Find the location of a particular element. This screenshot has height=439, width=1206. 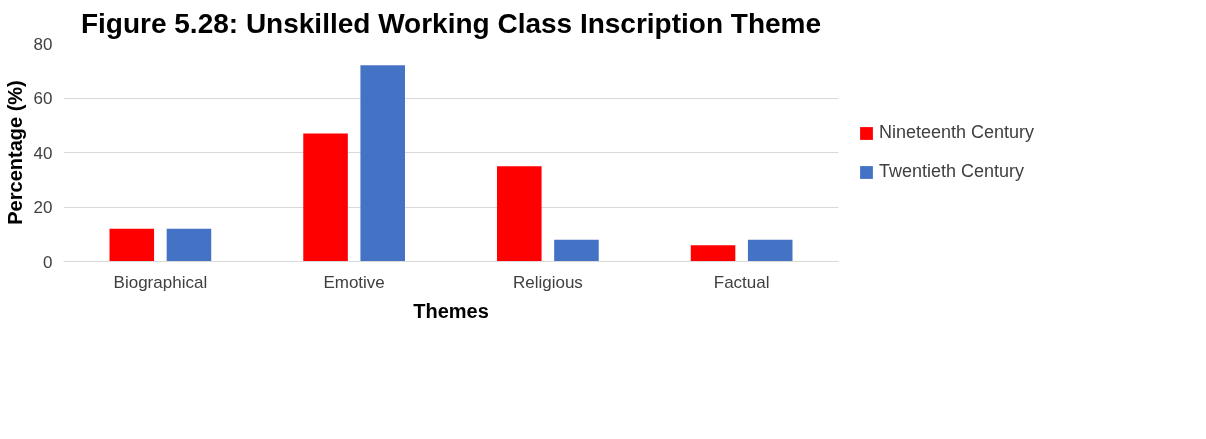

x-axis-title: Themes is located at coordinates (451, 310).